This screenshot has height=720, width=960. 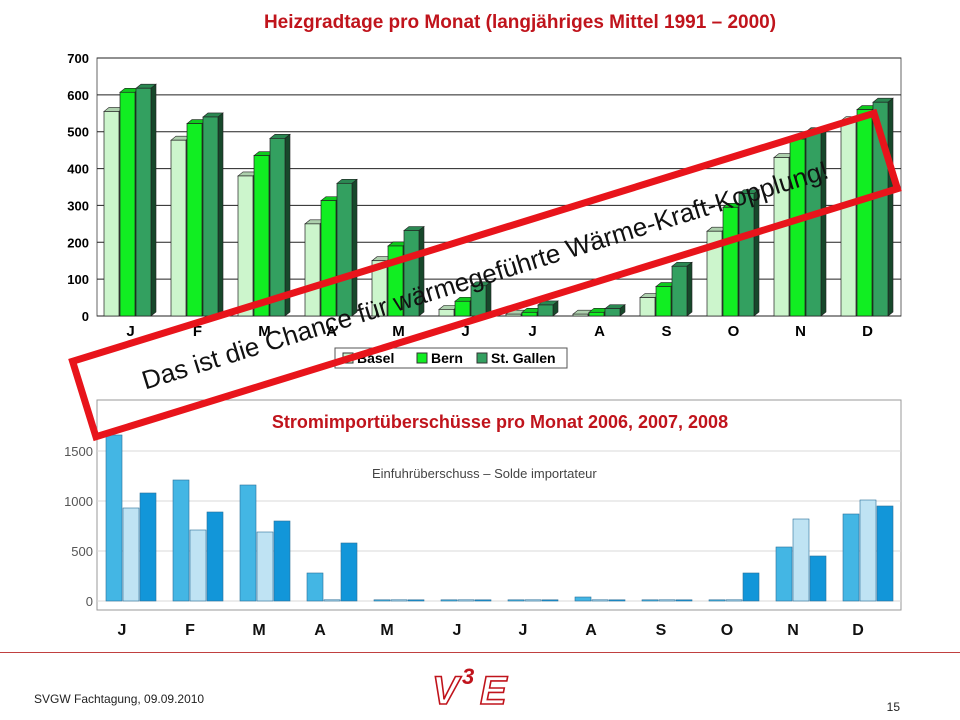 I want to click on legend-box, so click(x=451, y=358).